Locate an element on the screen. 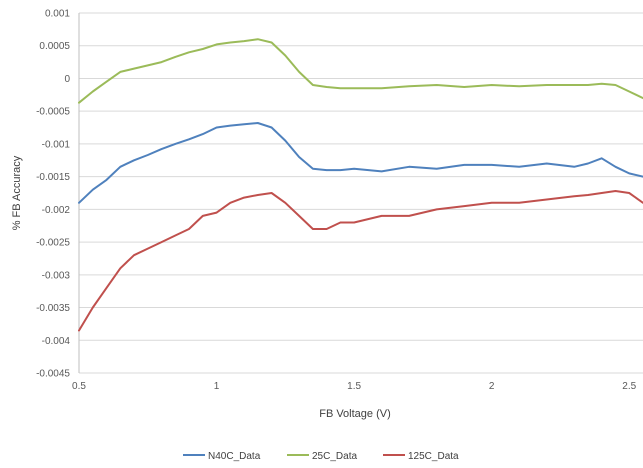 This screenshot has height=468, width=643. y-tick-label: -0.002 is located at coordinates (56, 210).